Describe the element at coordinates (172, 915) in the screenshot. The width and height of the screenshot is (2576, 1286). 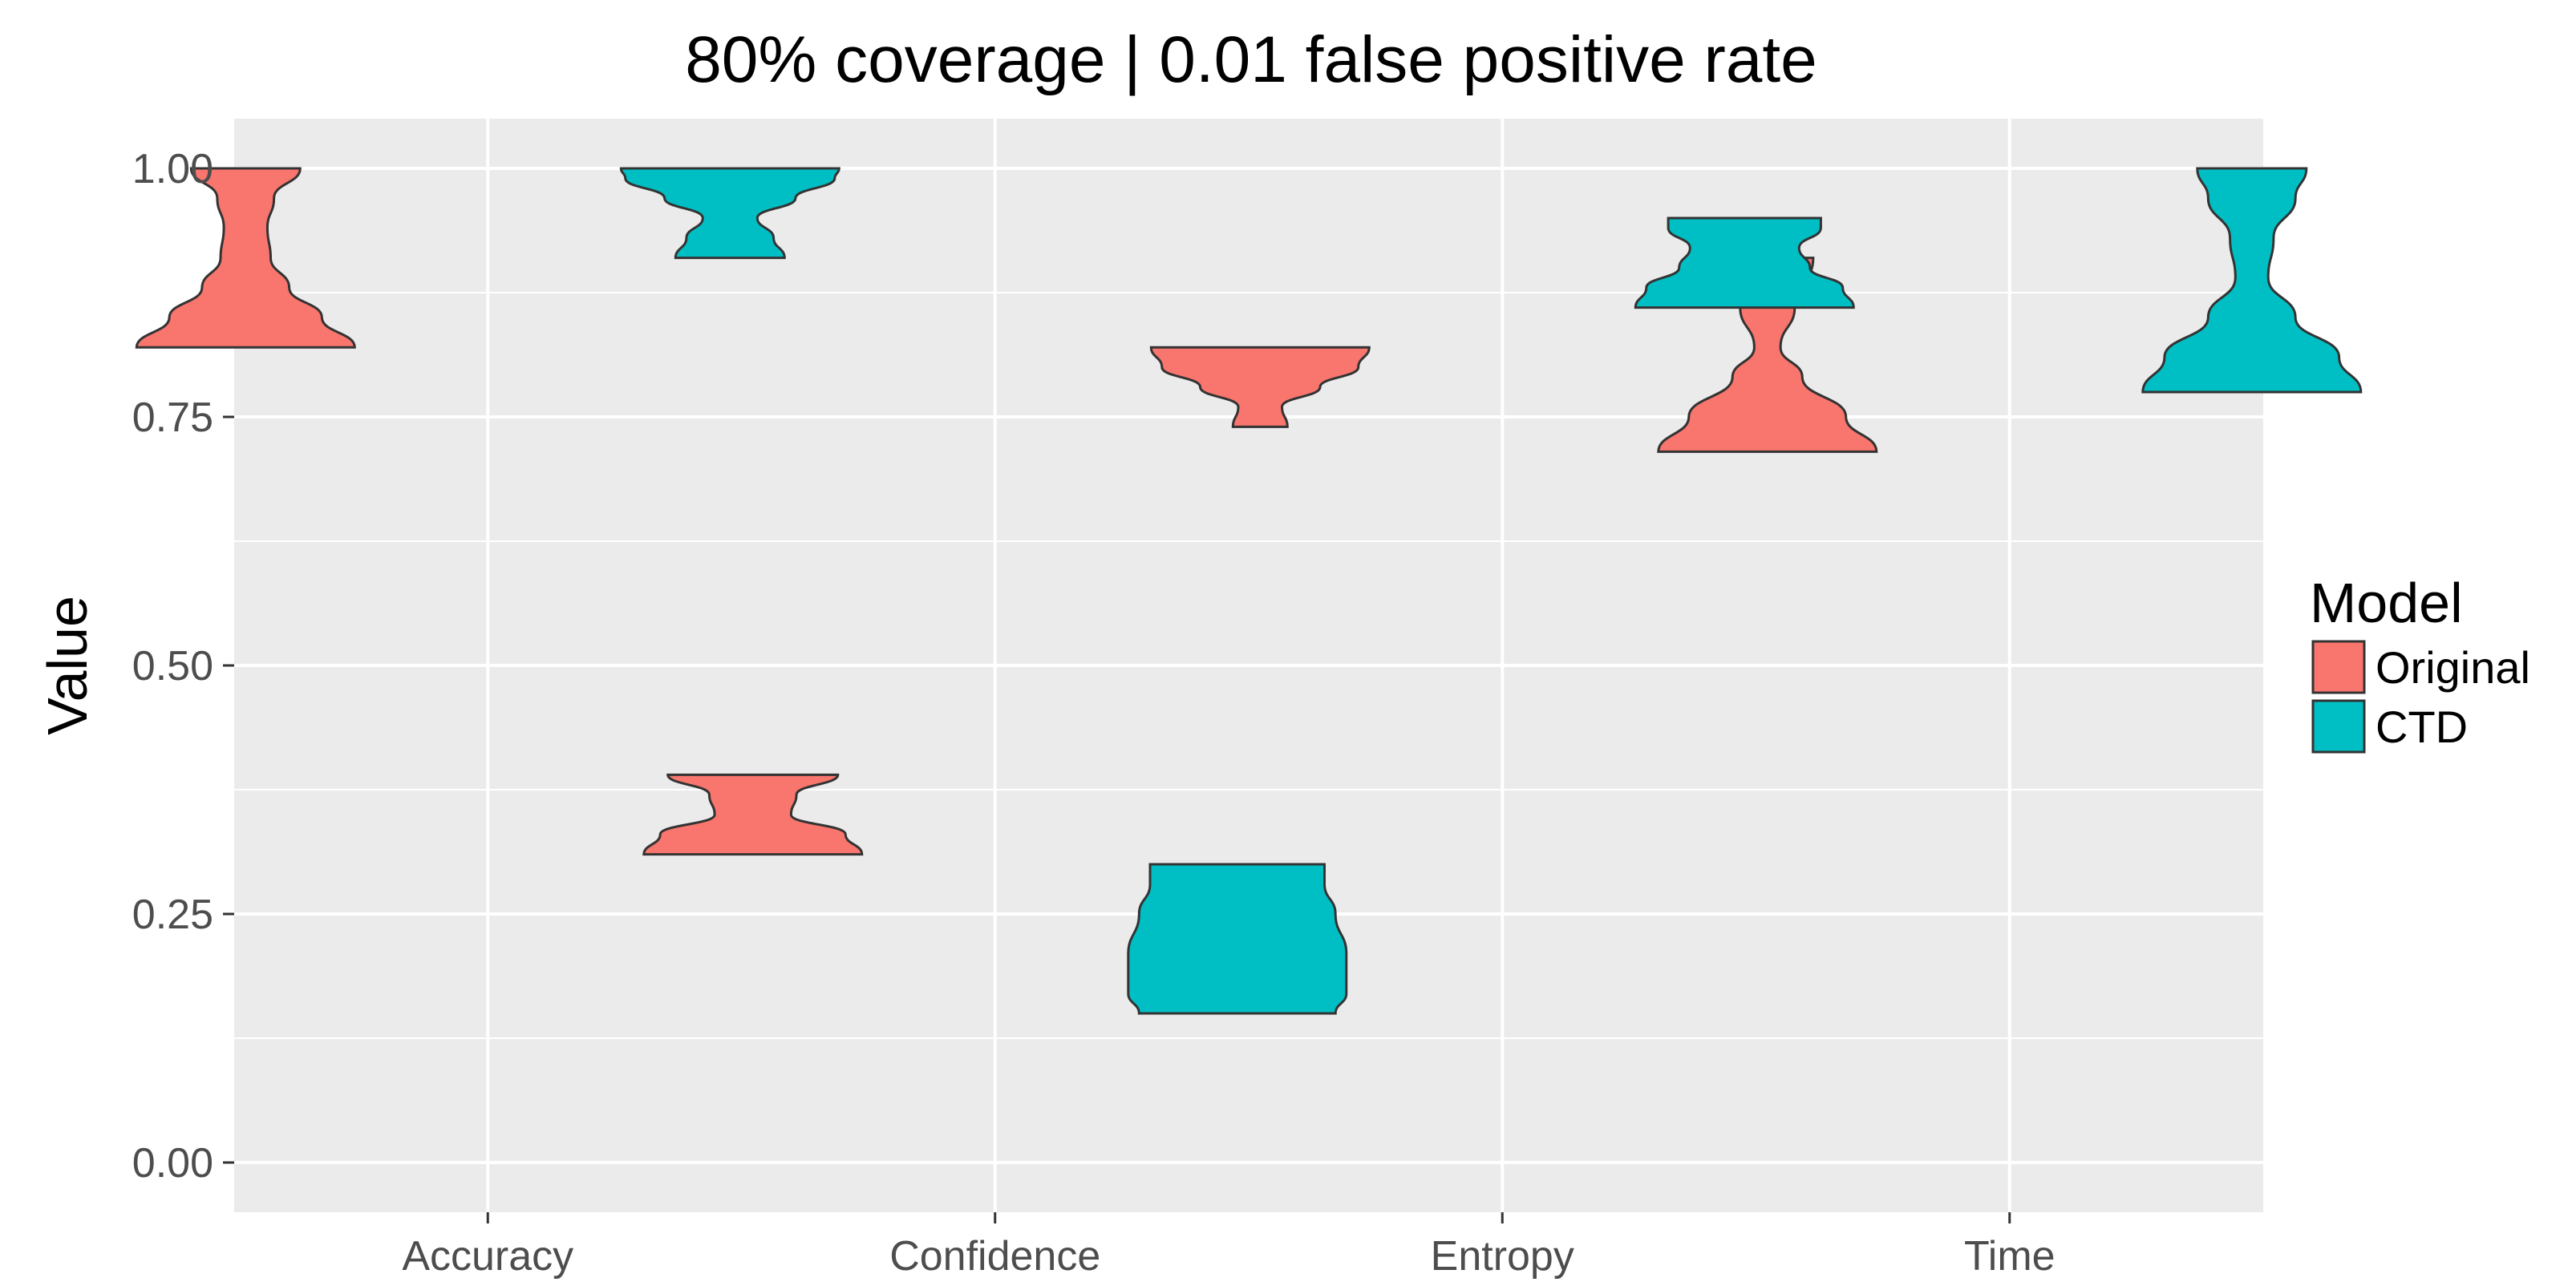
I see `y-tick-label: 0.25` at that location.